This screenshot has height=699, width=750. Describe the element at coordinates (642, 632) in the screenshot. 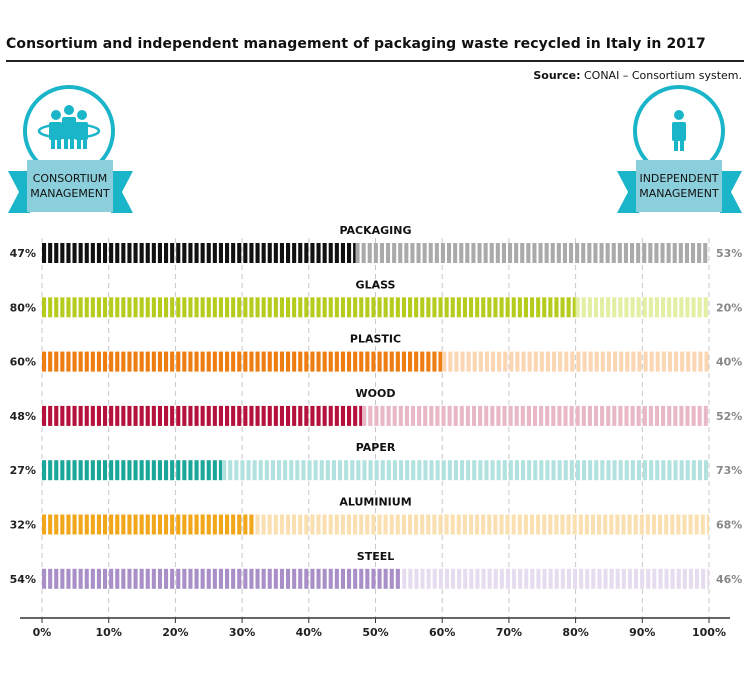

I see `x-tick-label: 90%` at that location.